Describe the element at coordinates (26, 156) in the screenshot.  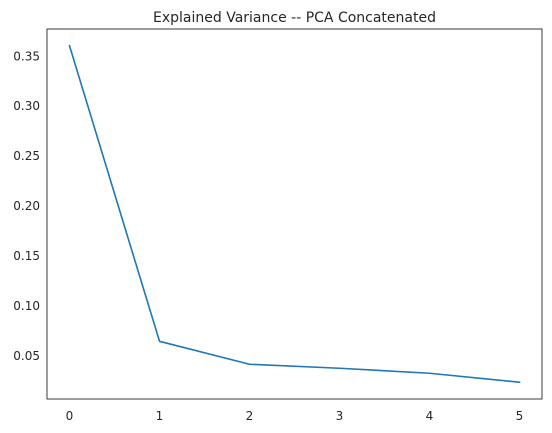
I see `y-tick-label: 0.25` at that location.